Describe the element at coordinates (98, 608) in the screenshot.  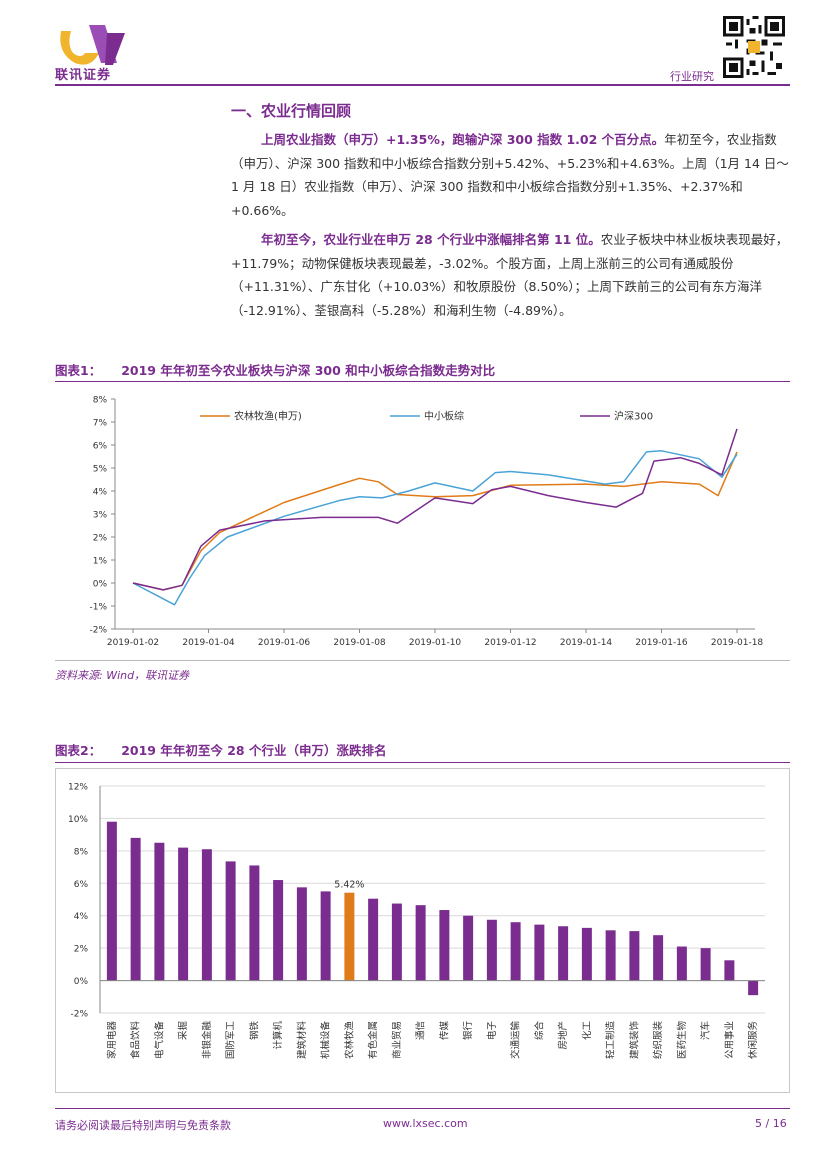
I see `y-tick-label: -1%` at that location.